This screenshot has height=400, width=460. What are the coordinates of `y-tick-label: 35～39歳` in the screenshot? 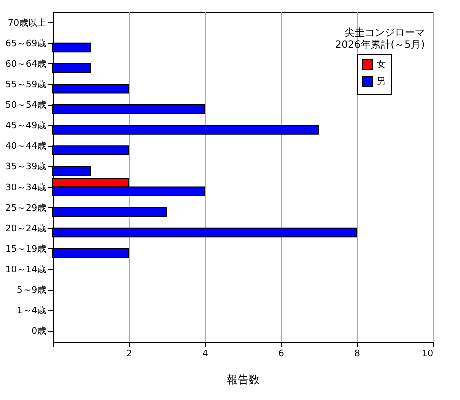 It's located at (26, 167).